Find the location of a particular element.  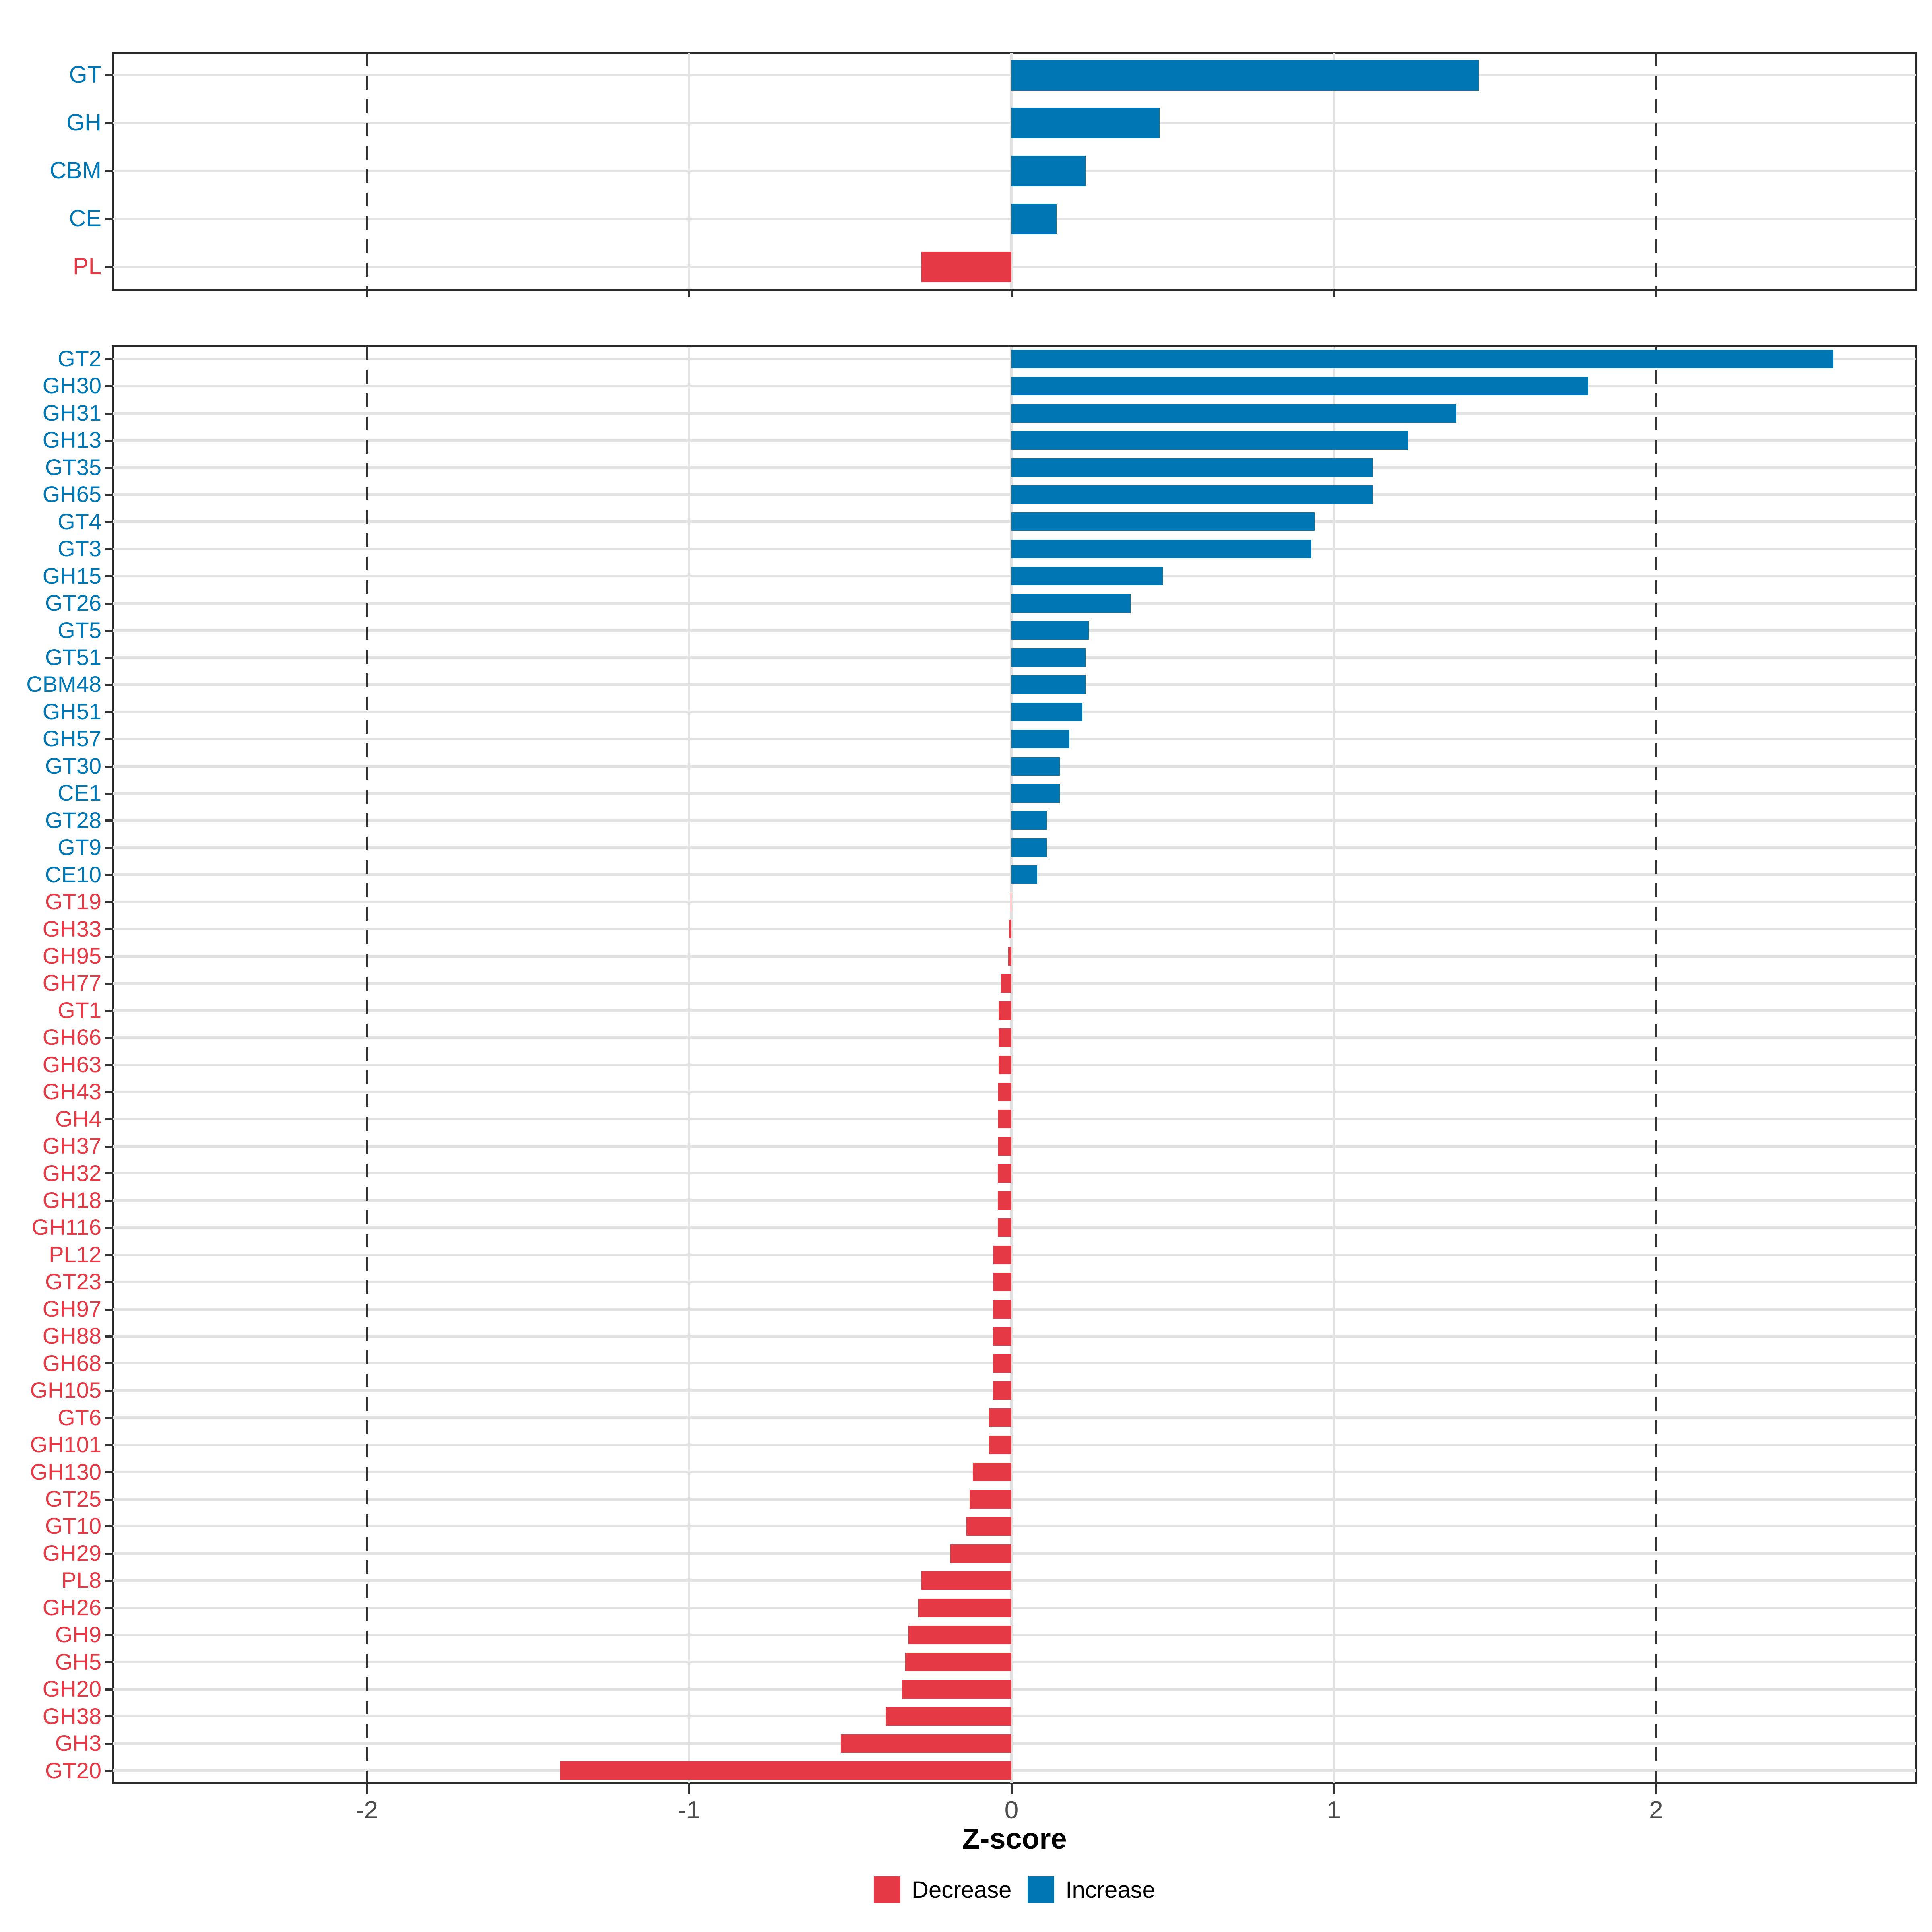

y-axis-label-GT19: GT19 is located at coordinates (73, 901).